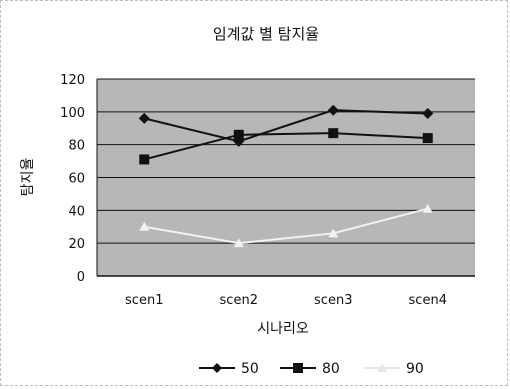 Image resolution: width=510 pixels, height=389 pixels. Describe the element at coordinates (81, 277) in the screenshot. I see `y-tick-label: 0` at that location.